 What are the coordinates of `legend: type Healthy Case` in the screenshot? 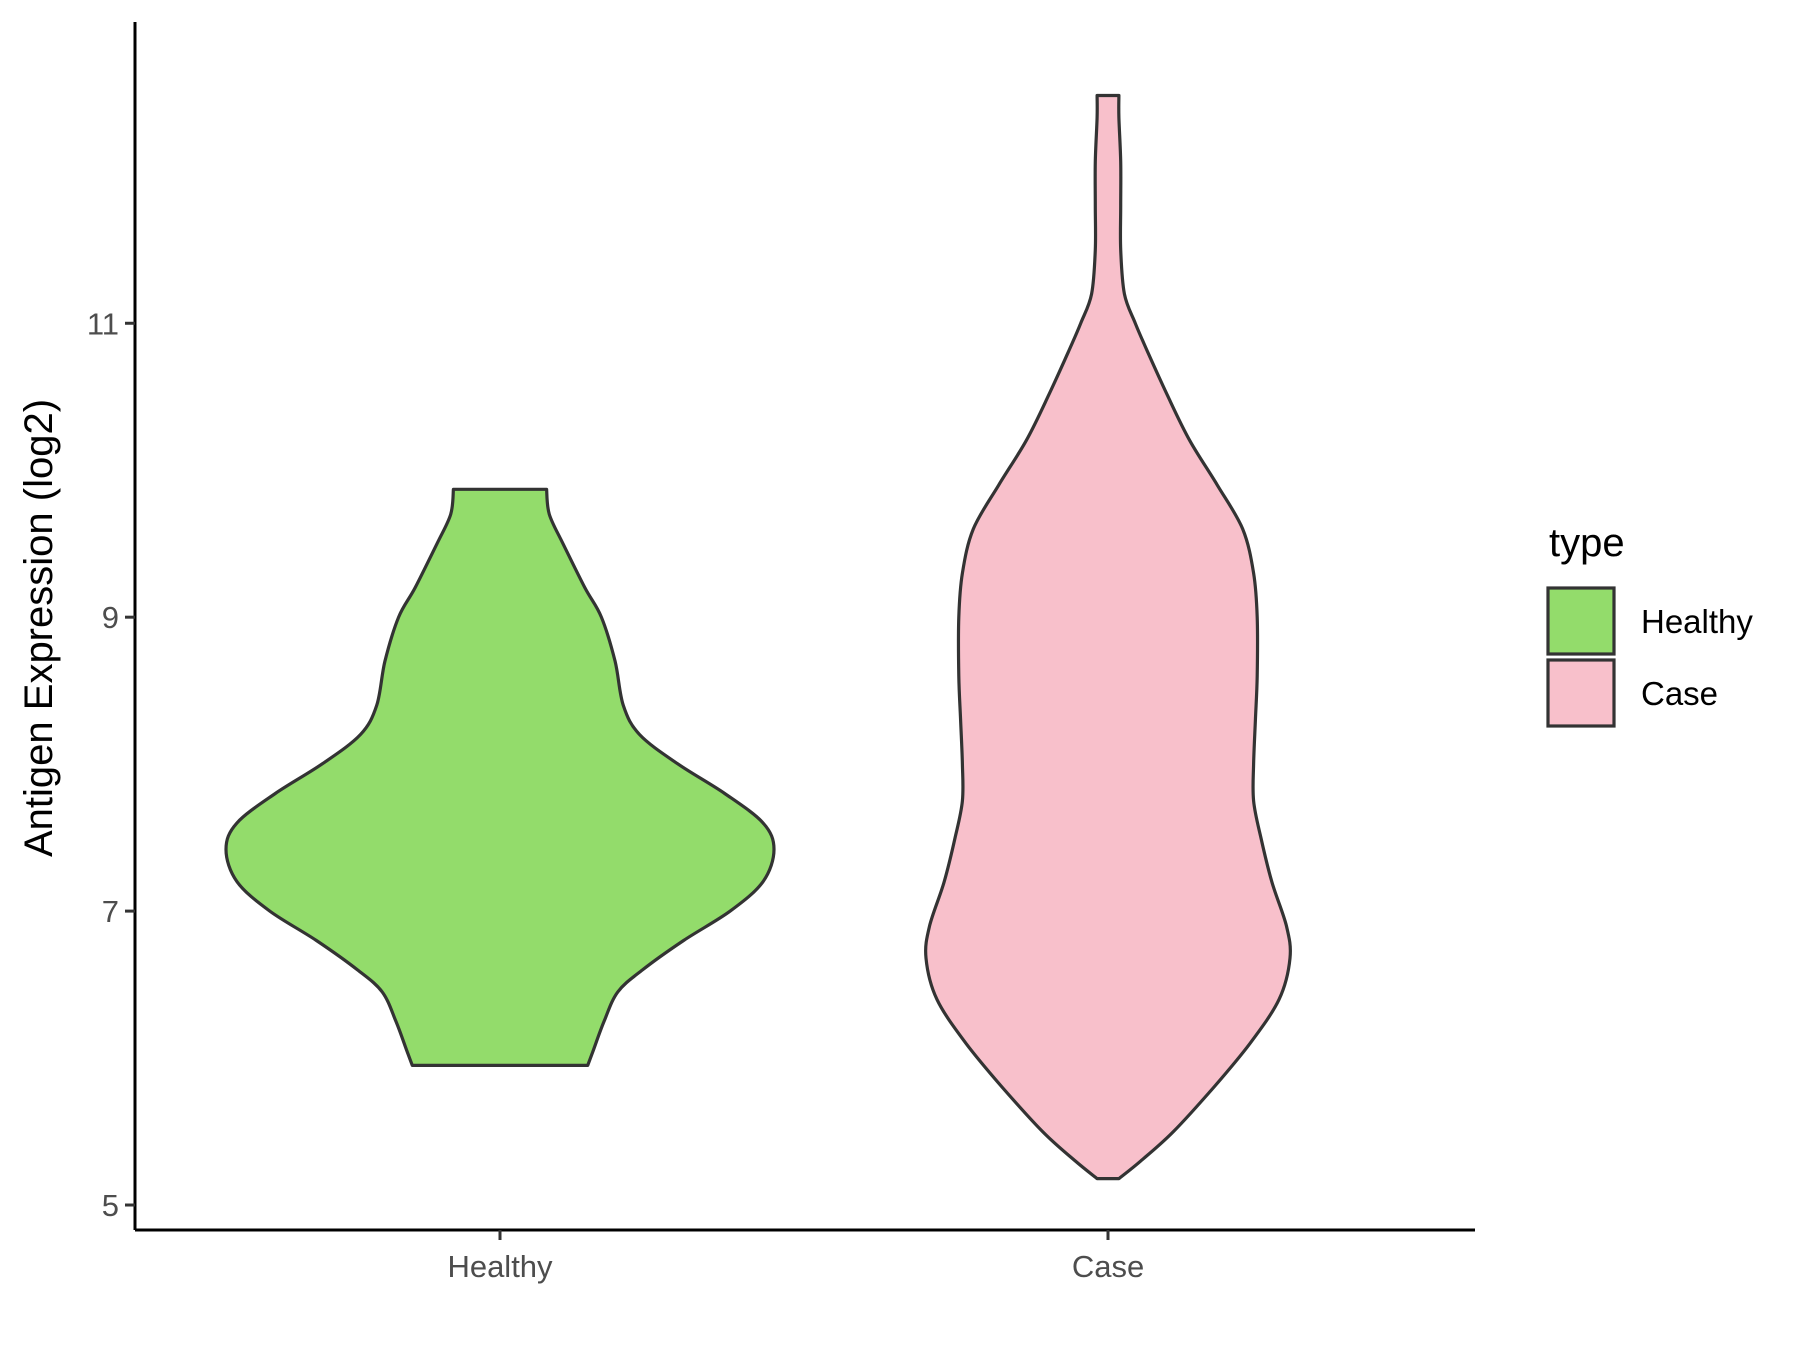 It's located at (1649, 624).